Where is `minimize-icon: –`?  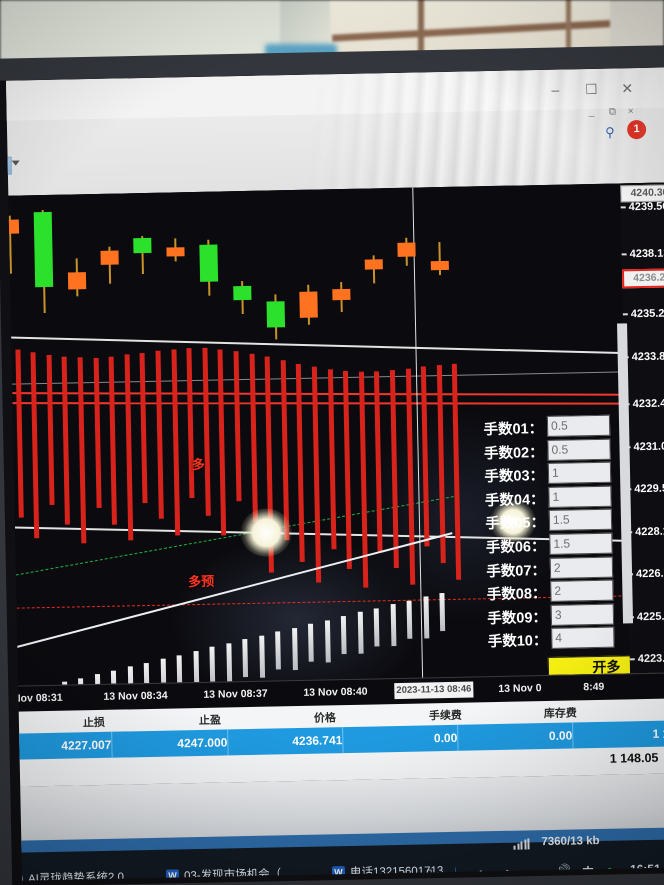 minimize-icon: – is located at coordinates (555, 89).